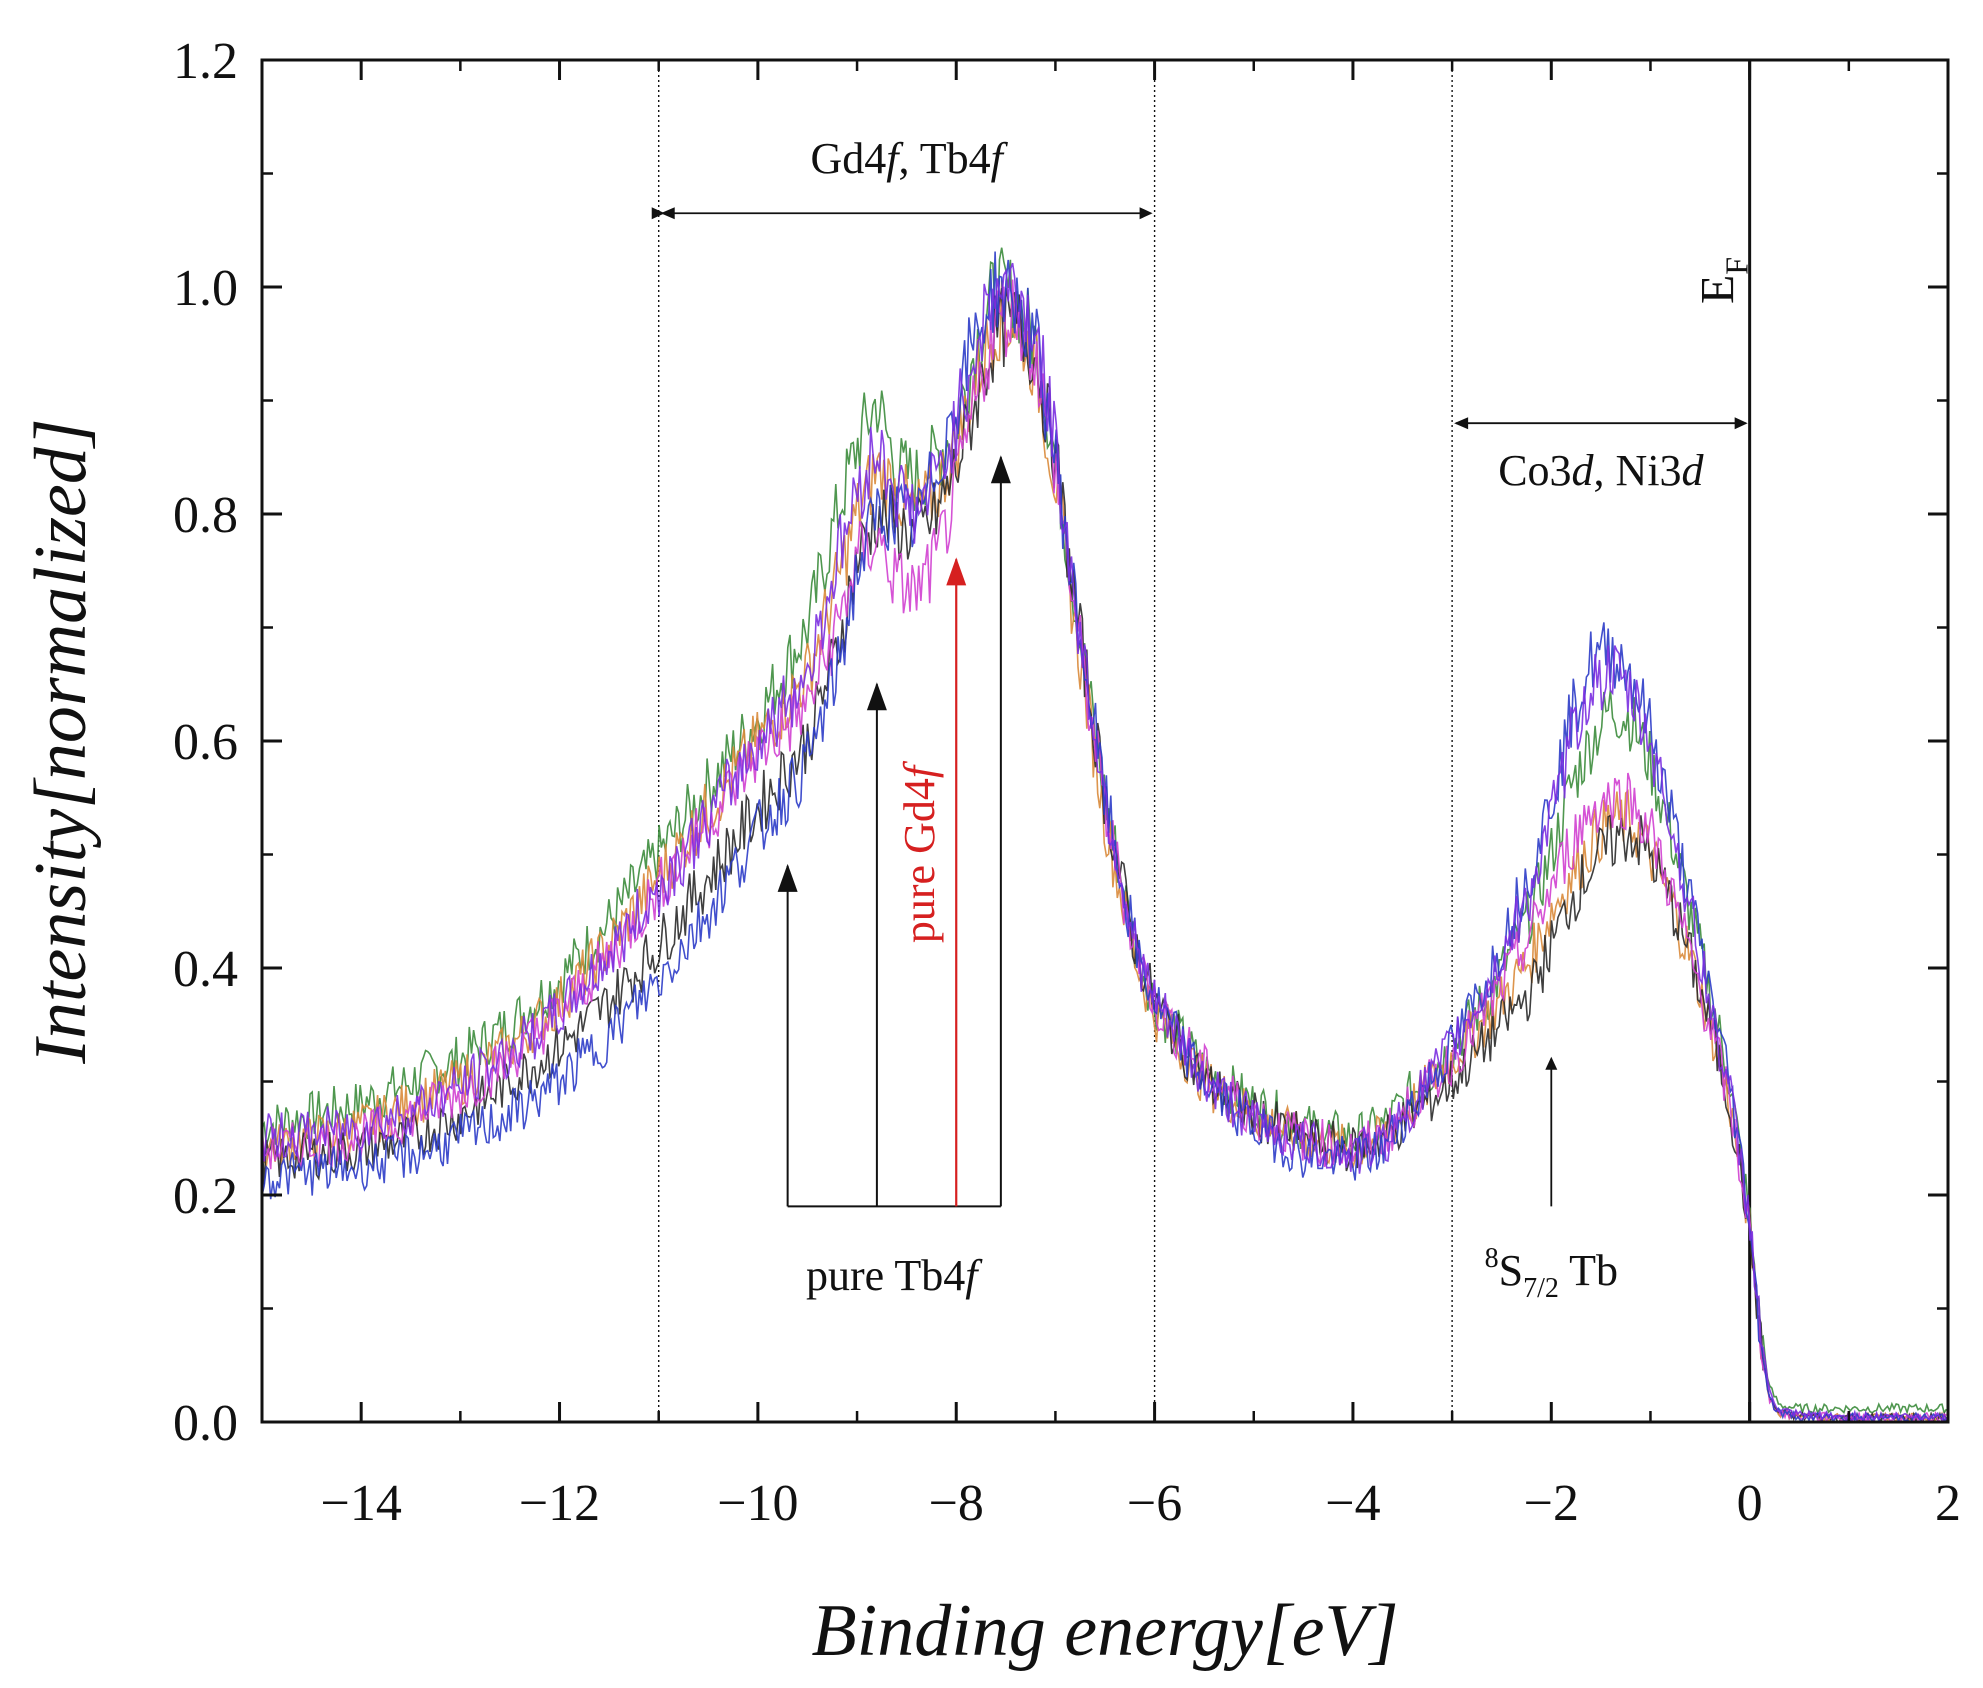 The height and width of the screenshot is (1688, 1983). I want to click on fermi-level-label: EF, so click(1723, 280).